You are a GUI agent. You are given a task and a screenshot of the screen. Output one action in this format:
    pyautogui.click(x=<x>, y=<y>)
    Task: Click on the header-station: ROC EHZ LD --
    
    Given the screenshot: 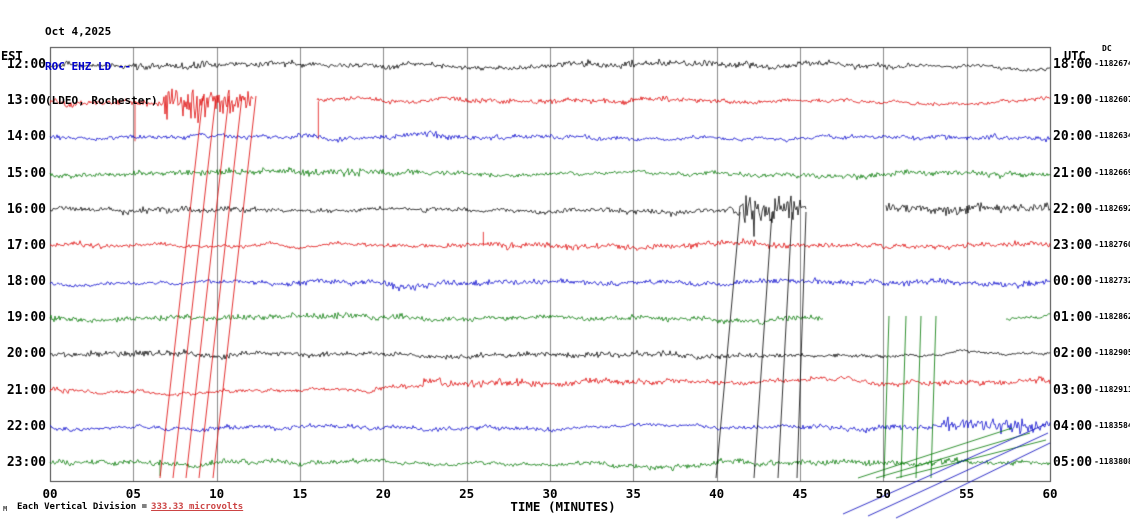 What is the action you would take?
    pyautogui.click(x=88, y=66)
    